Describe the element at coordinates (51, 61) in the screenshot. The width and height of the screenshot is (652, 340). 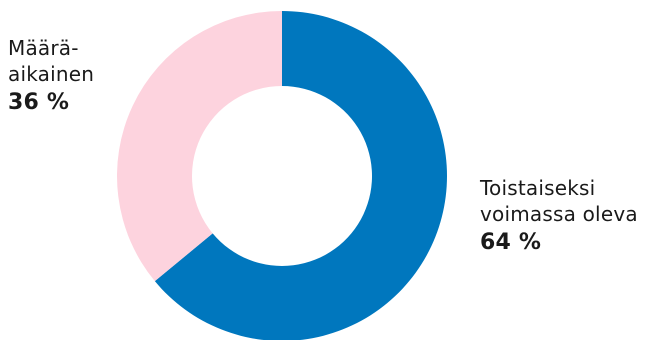
I see `slice-name-maaraaikainen: Määrä- aikainen` at that location.